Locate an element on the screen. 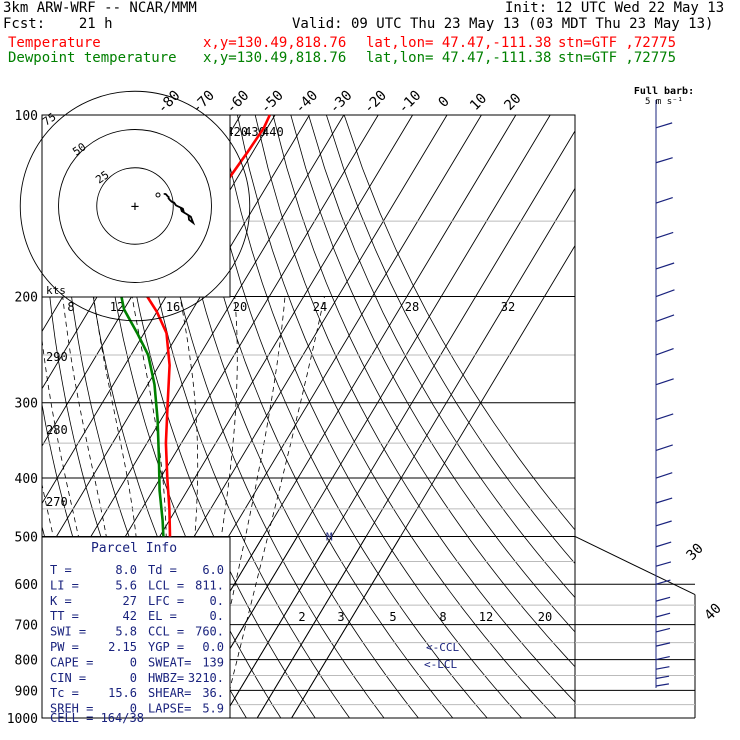  hodograph-ring is located at coordinates (135, 206).